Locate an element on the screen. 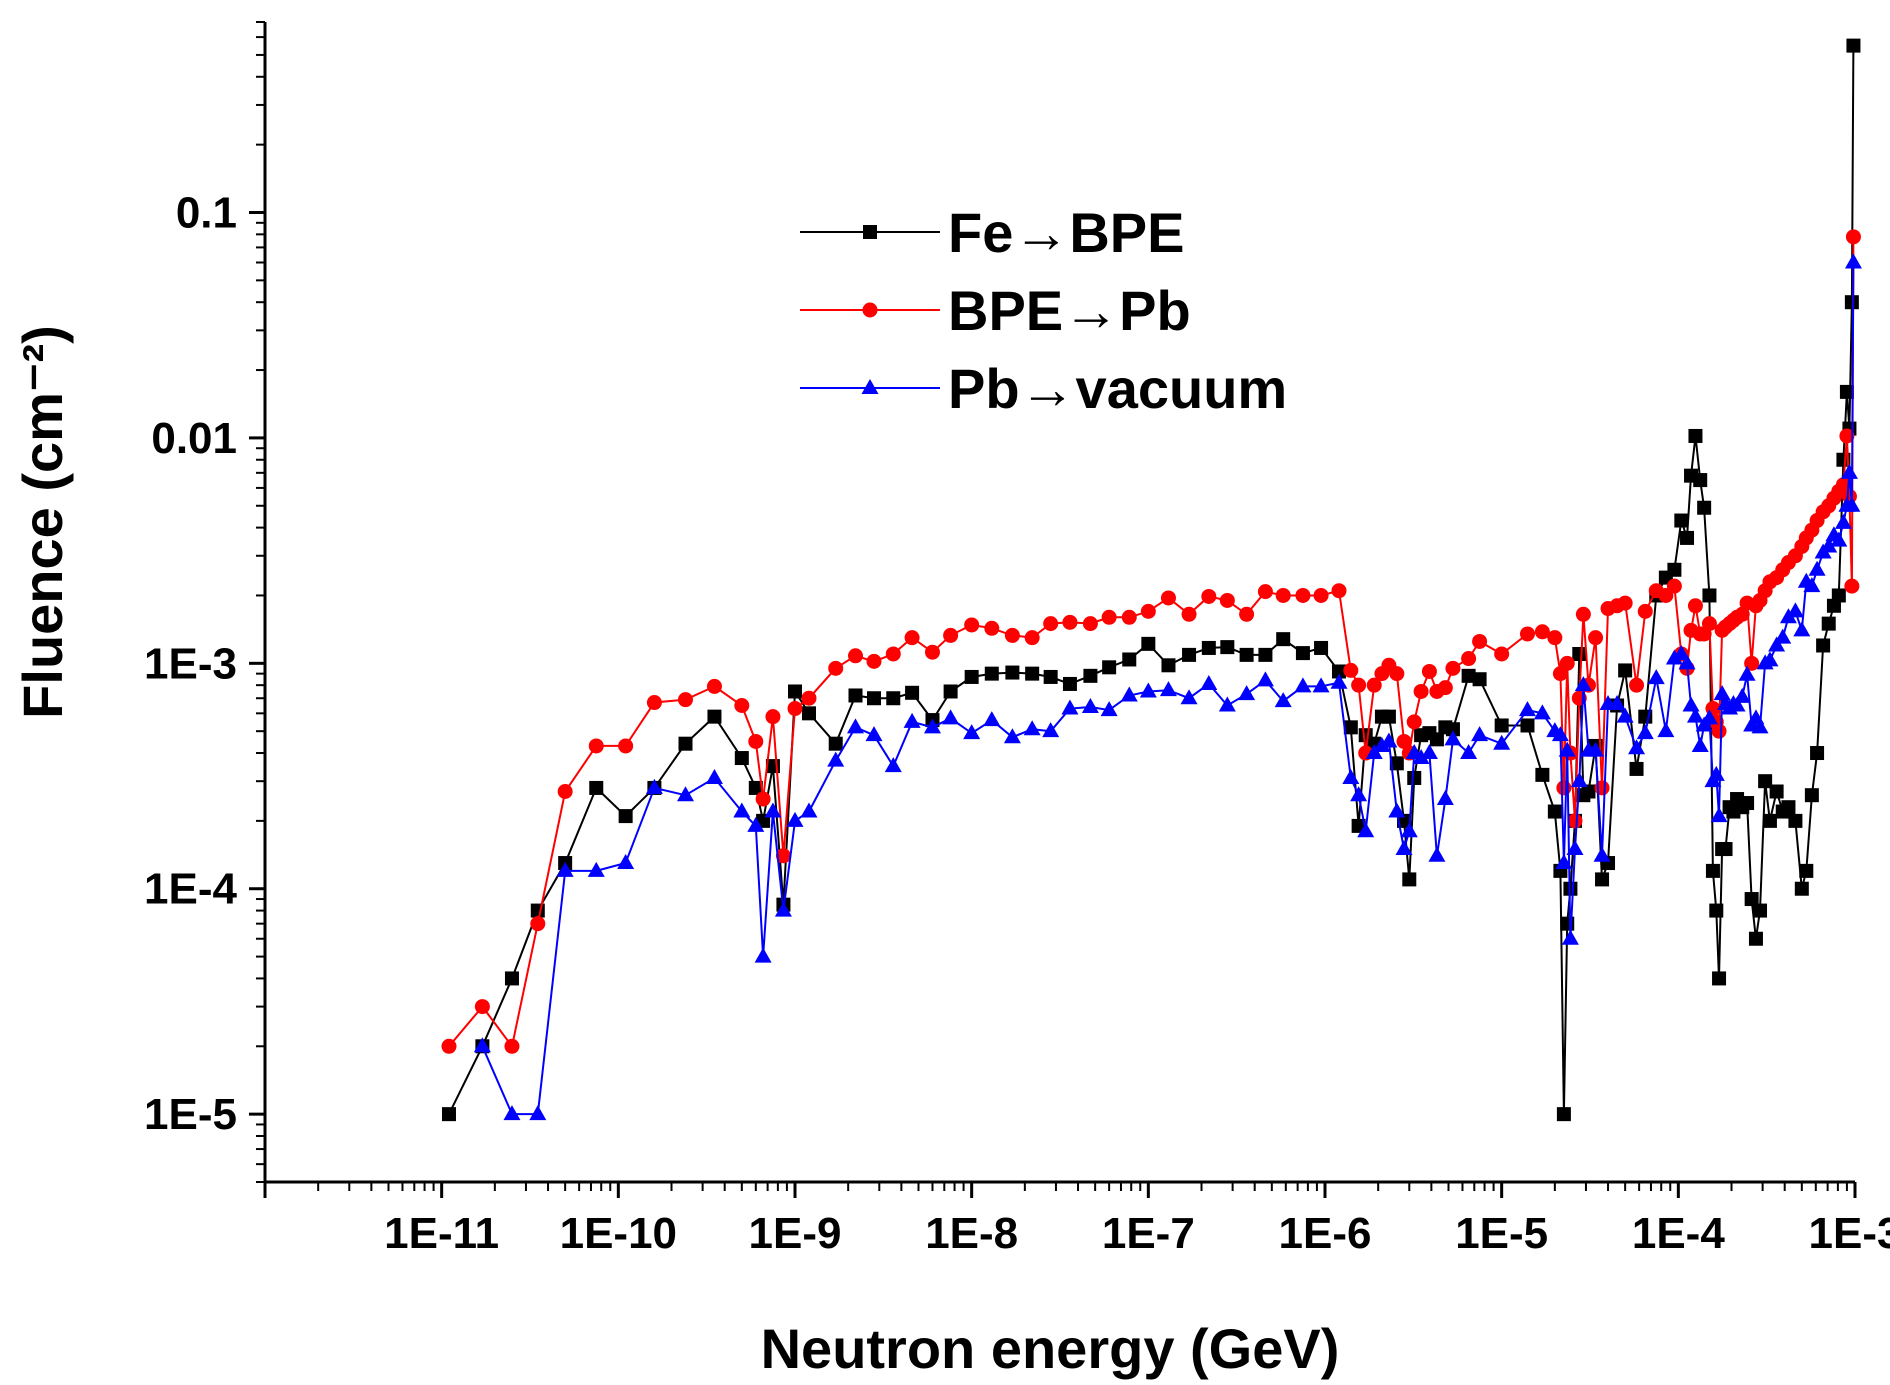 This screenshot has width=1890, height=1385. legend-label: Fe→BPE is located at coordinates (1066, 232).